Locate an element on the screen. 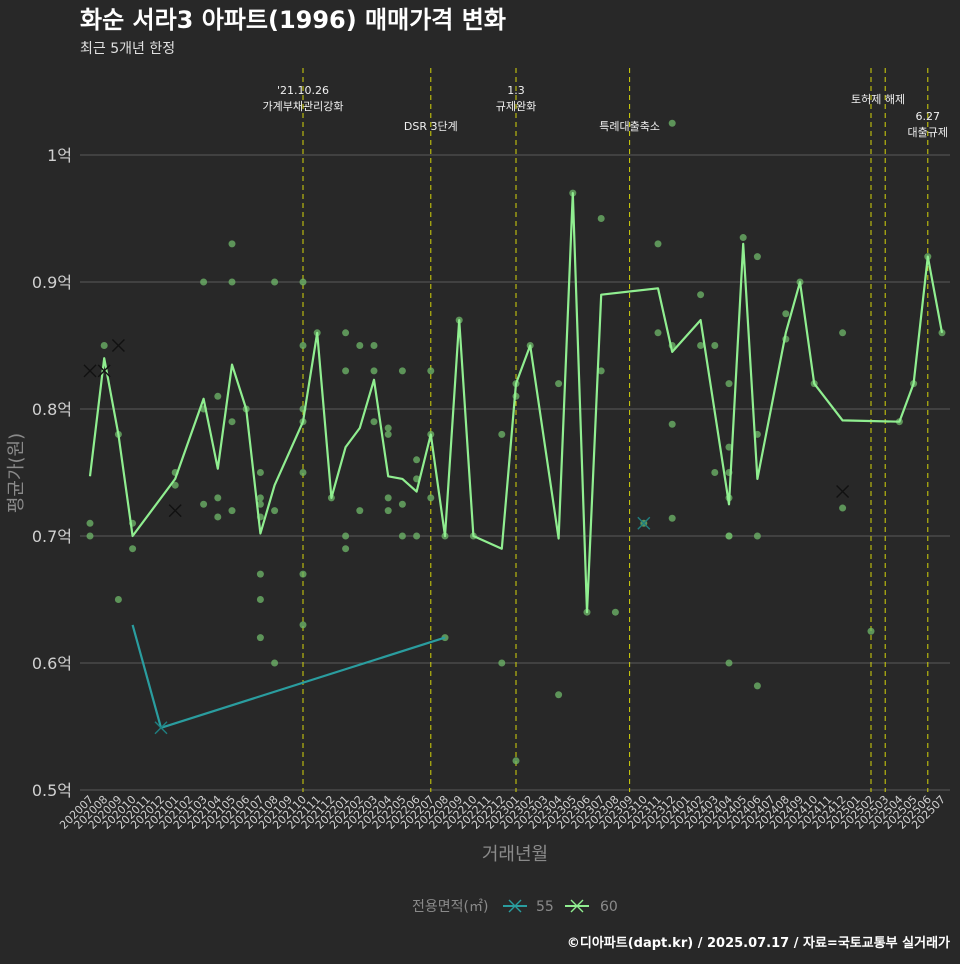  legend-label: 60 is located at coordinates (609, 907).